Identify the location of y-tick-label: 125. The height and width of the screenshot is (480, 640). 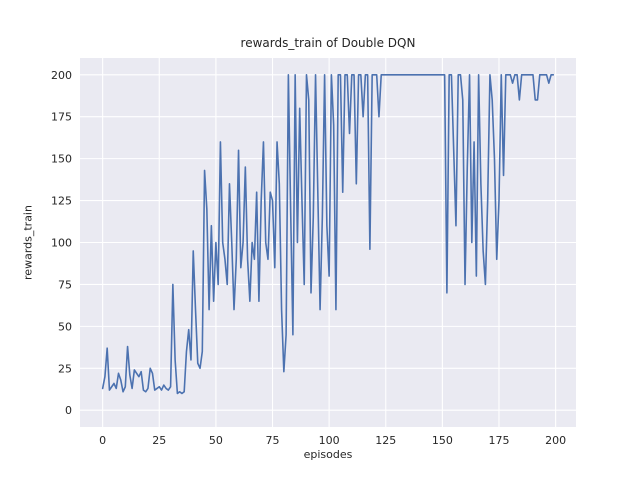
(61, 201).